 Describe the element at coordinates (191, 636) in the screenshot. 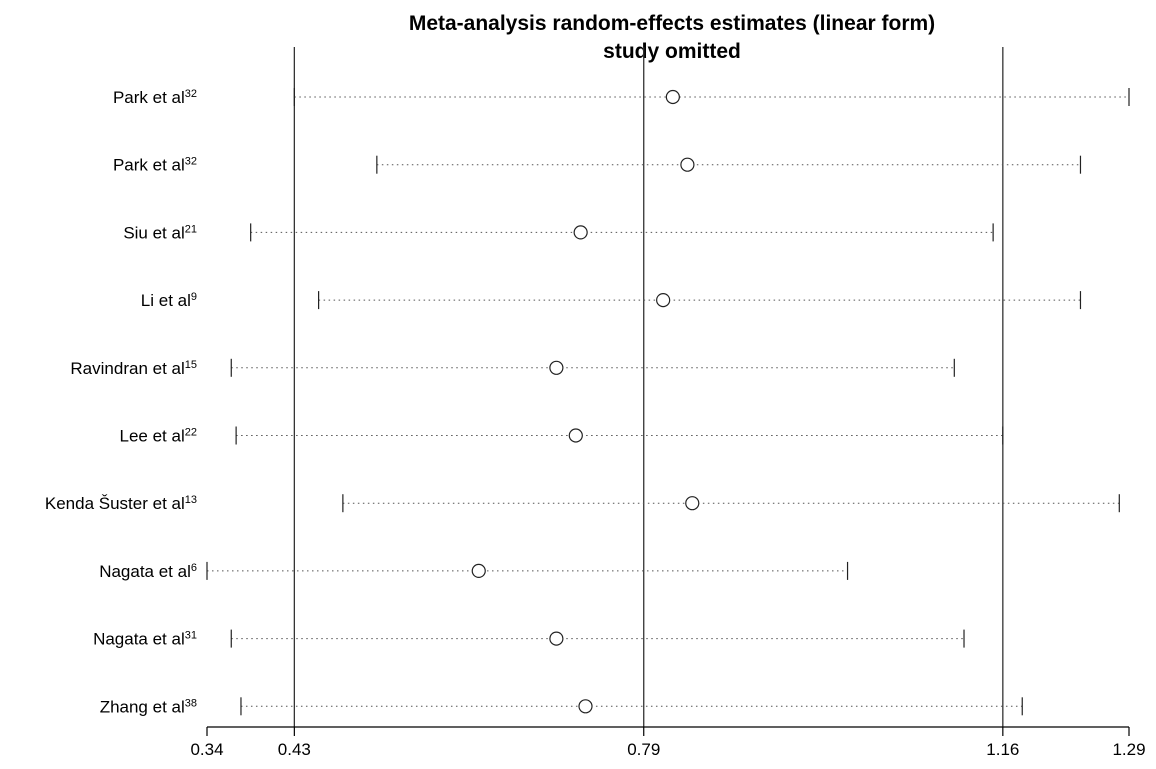

I see `study-reference-number: 31` at that location.